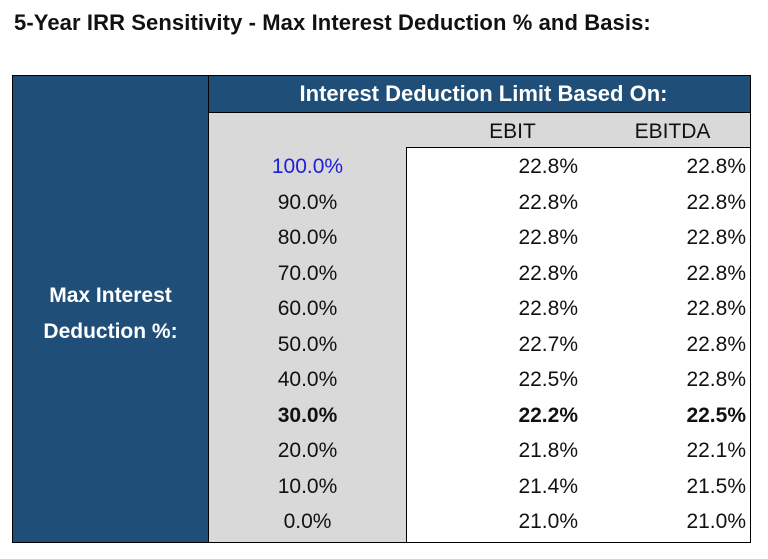 Image resolution: width=768 pixels, height=559 pixels. I want to click on ebitda-cell: 21.0%, so click(716, 521).